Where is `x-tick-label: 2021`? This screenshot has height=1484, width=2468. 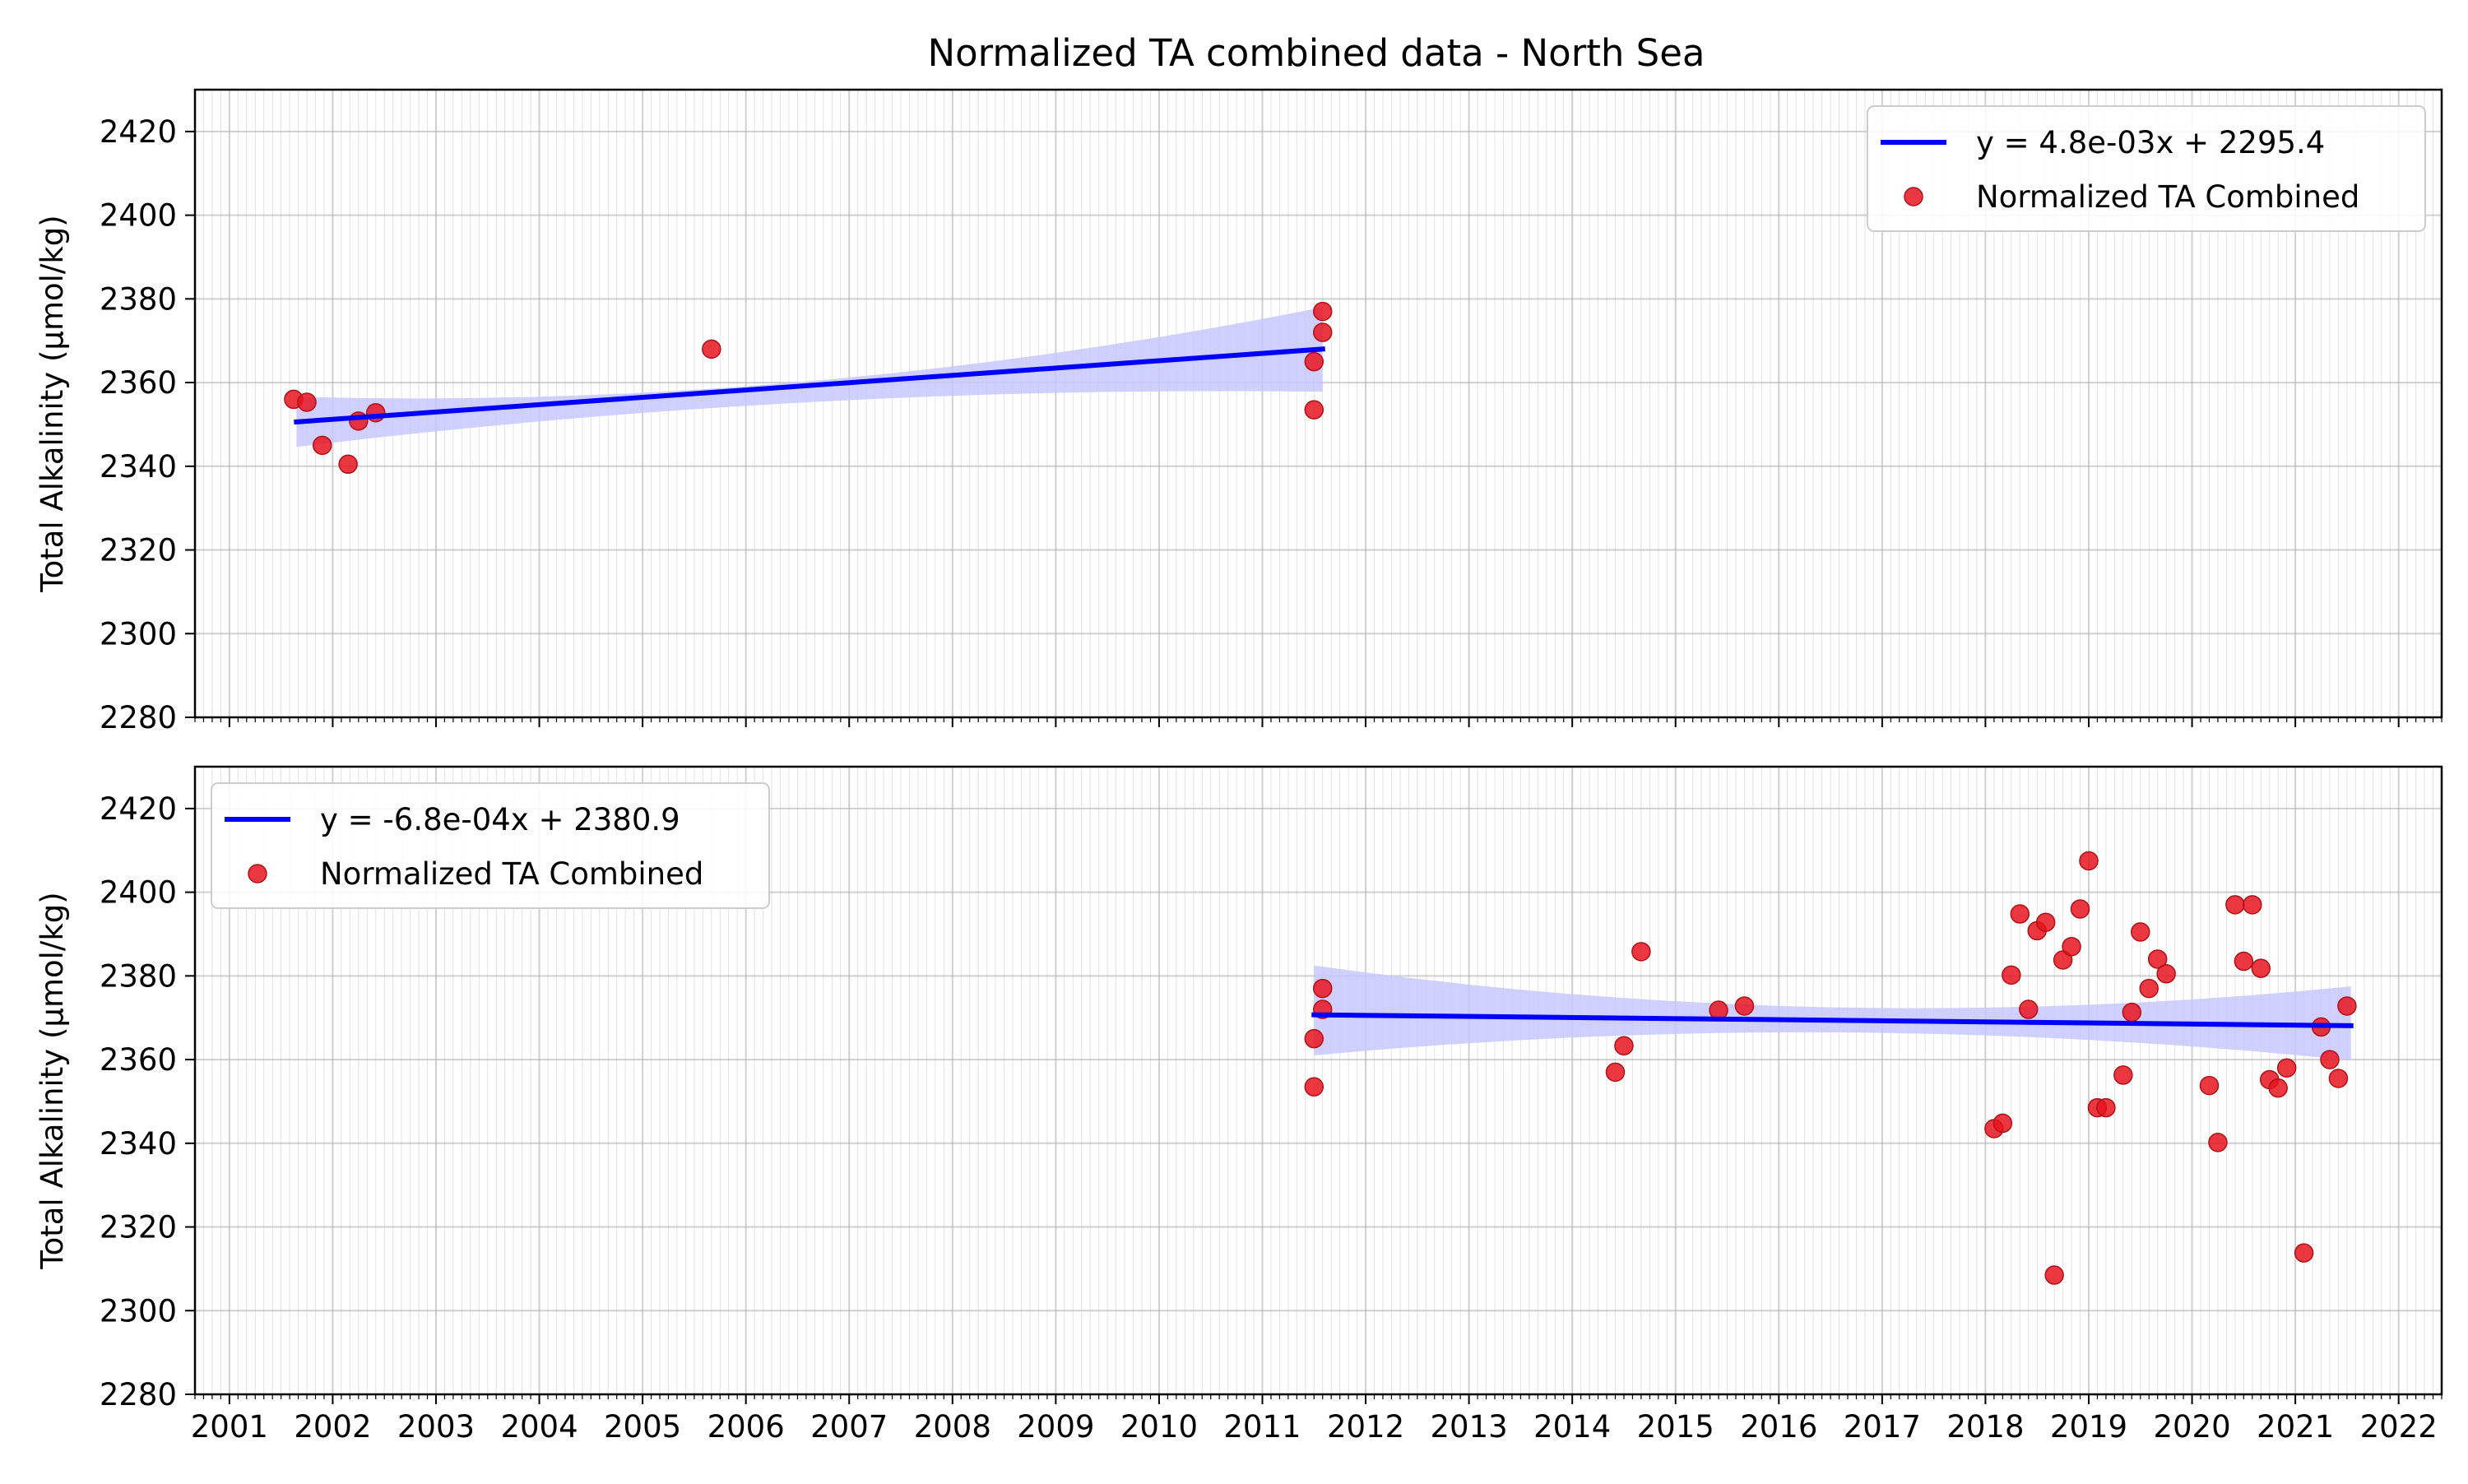 x-tick-label: 2021 is located at coordinates (2295, 1427).